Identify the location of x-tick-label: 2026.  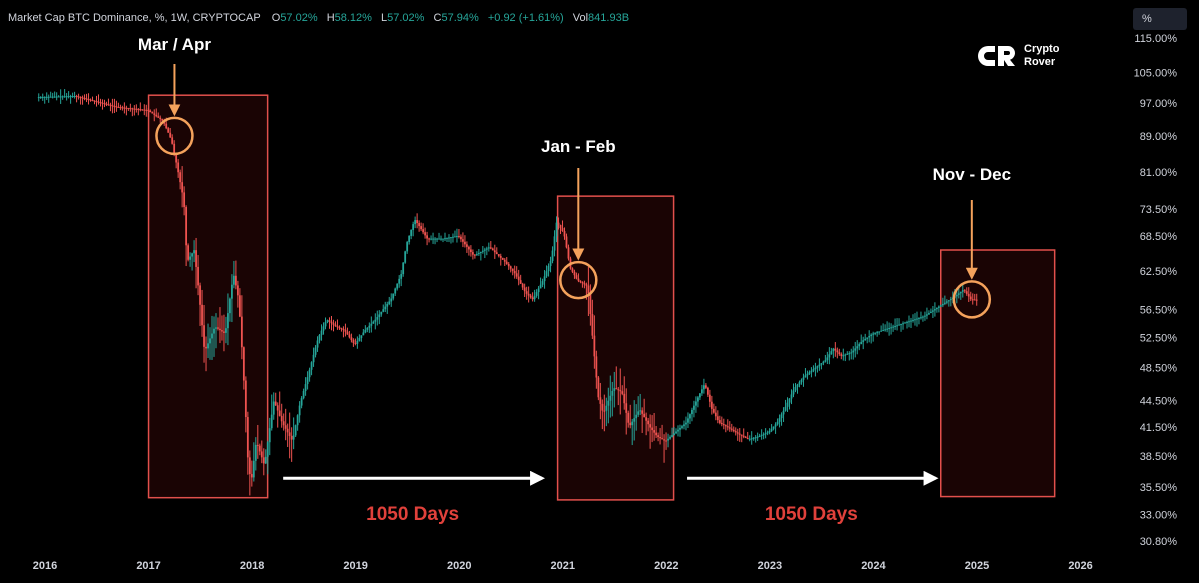
(1080, 566).